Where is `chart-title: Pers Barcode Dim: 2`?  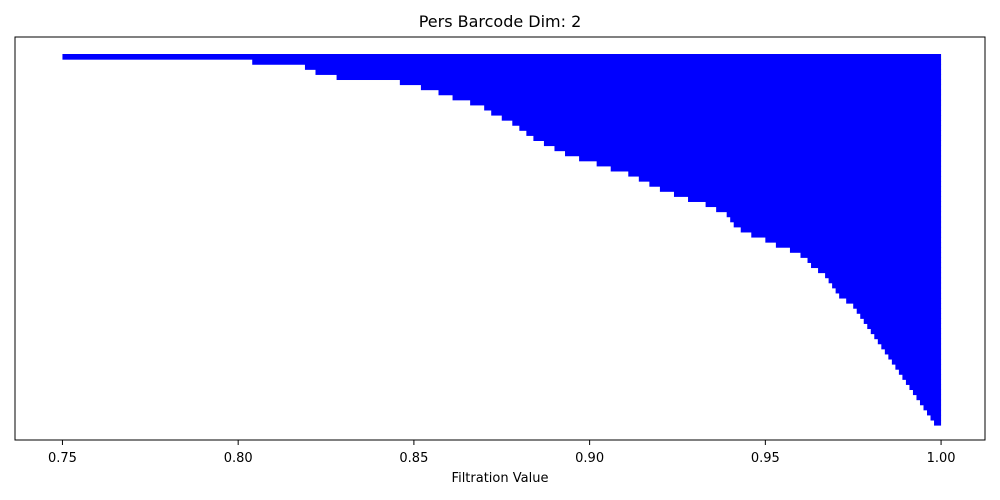 chart-title: Pers Barcode Dim: 2 is located at coordinates (500, 21).